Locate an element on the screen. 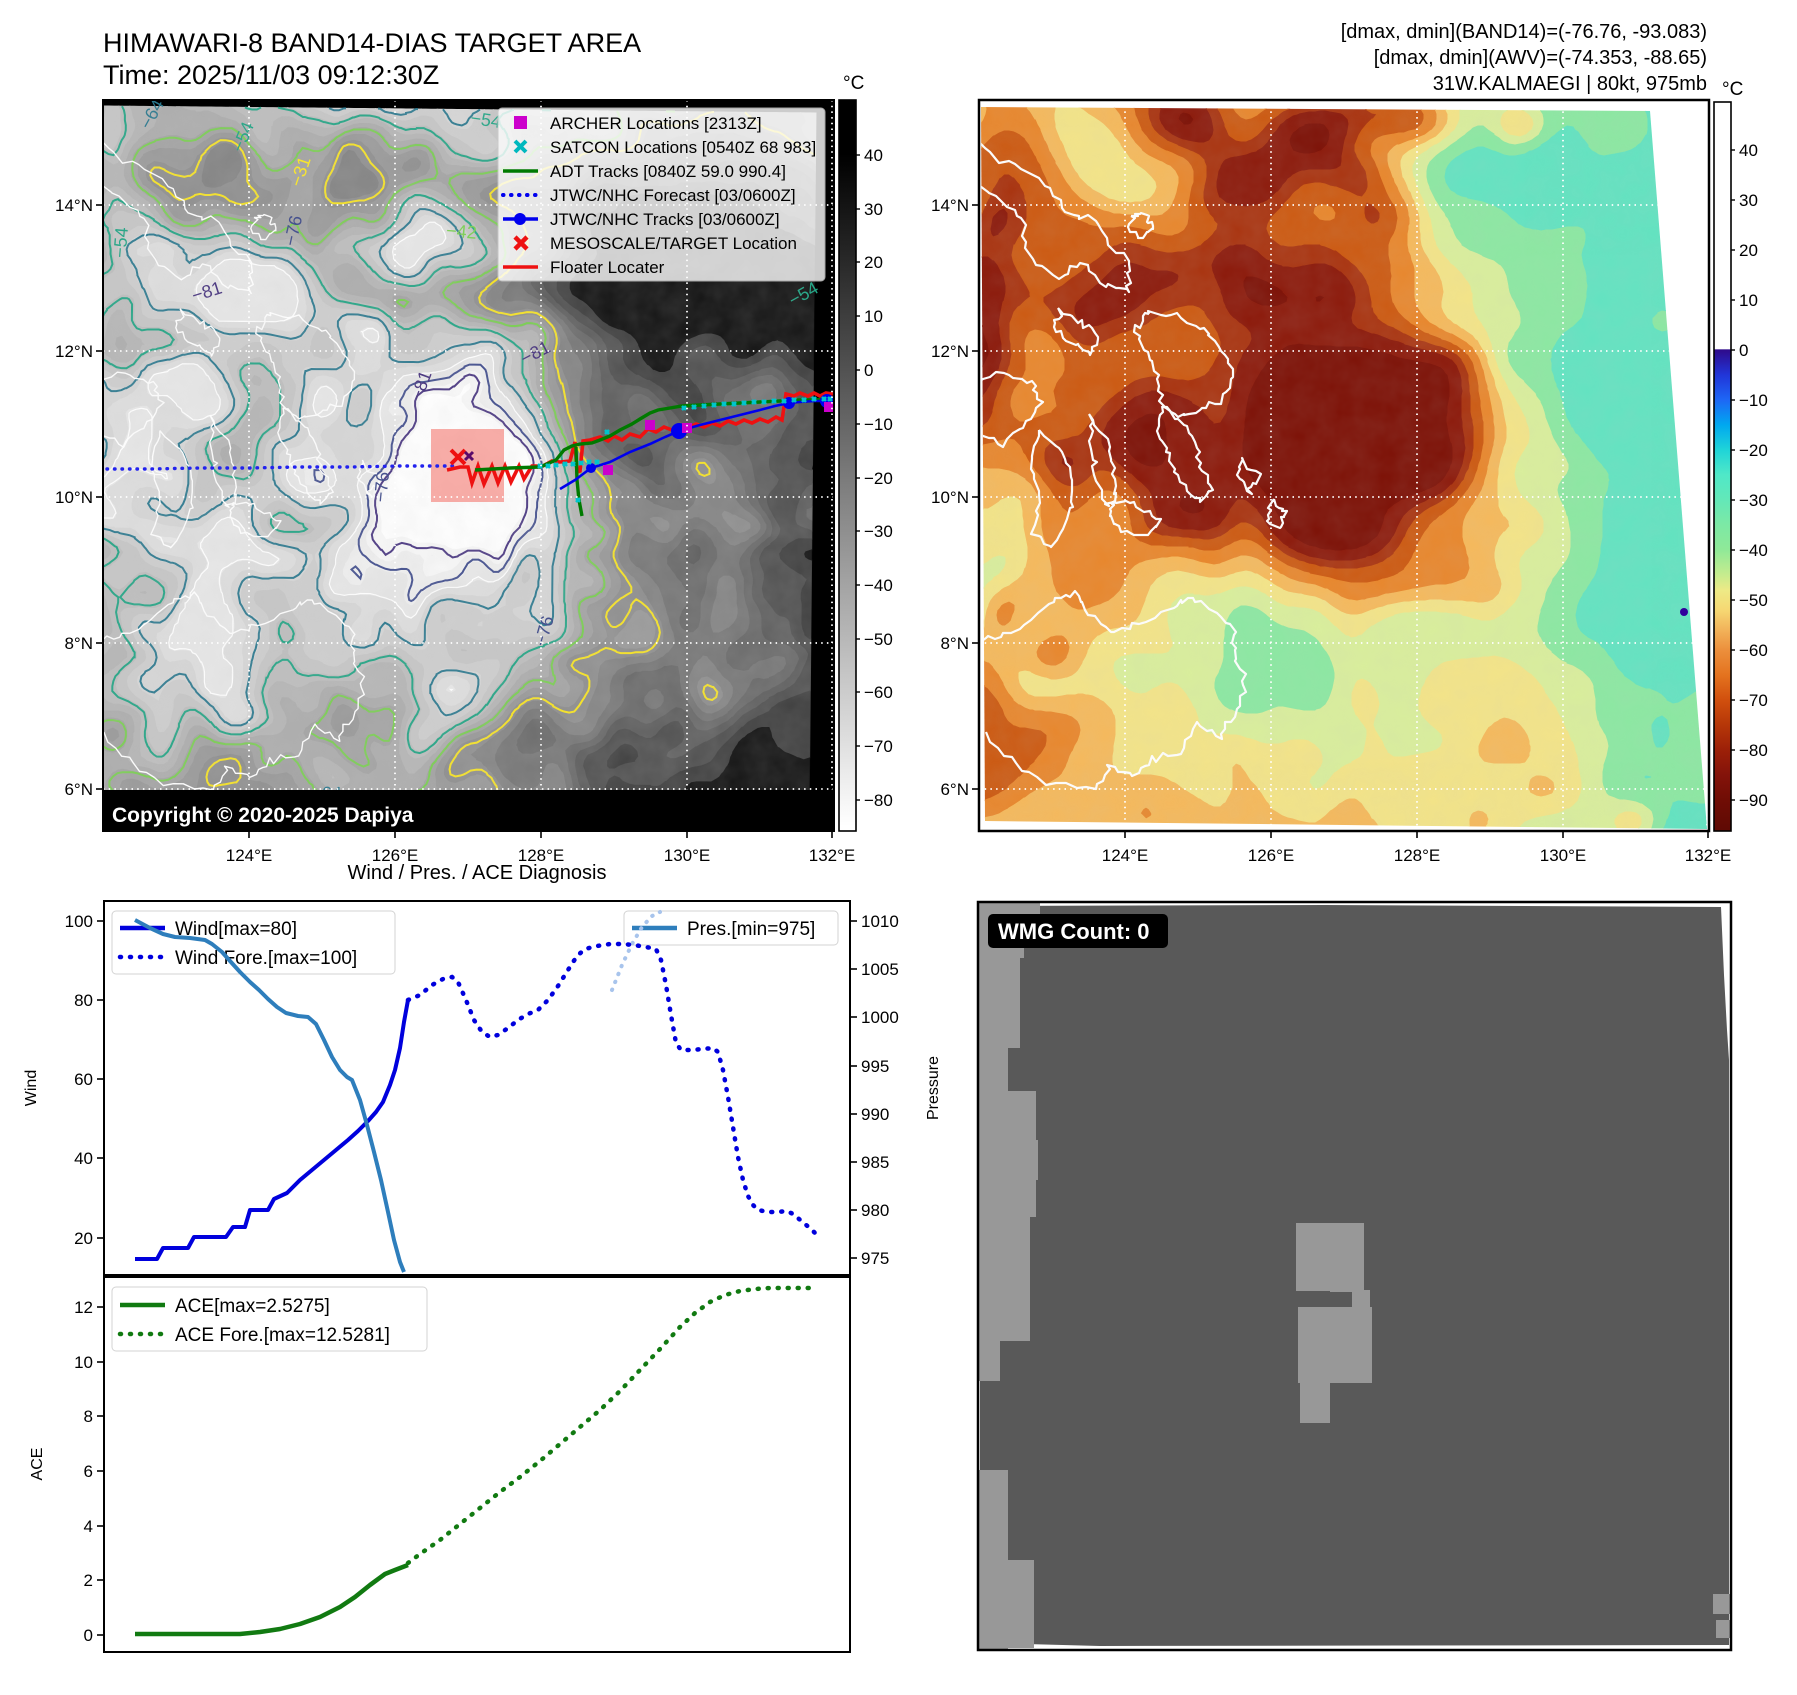 Image resolution: width=1797 pixels, height=1695 pixels. svg-text: 4 is located at coordinates (88, 1526).